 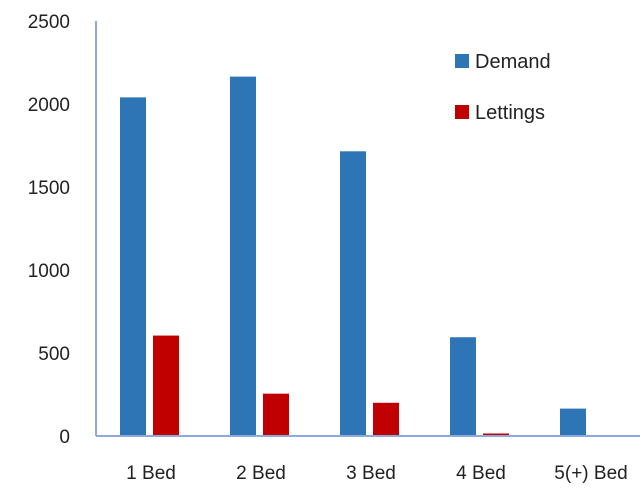 I want to click on legend-label-lettings: Lettings, so click(x=510, y=113).